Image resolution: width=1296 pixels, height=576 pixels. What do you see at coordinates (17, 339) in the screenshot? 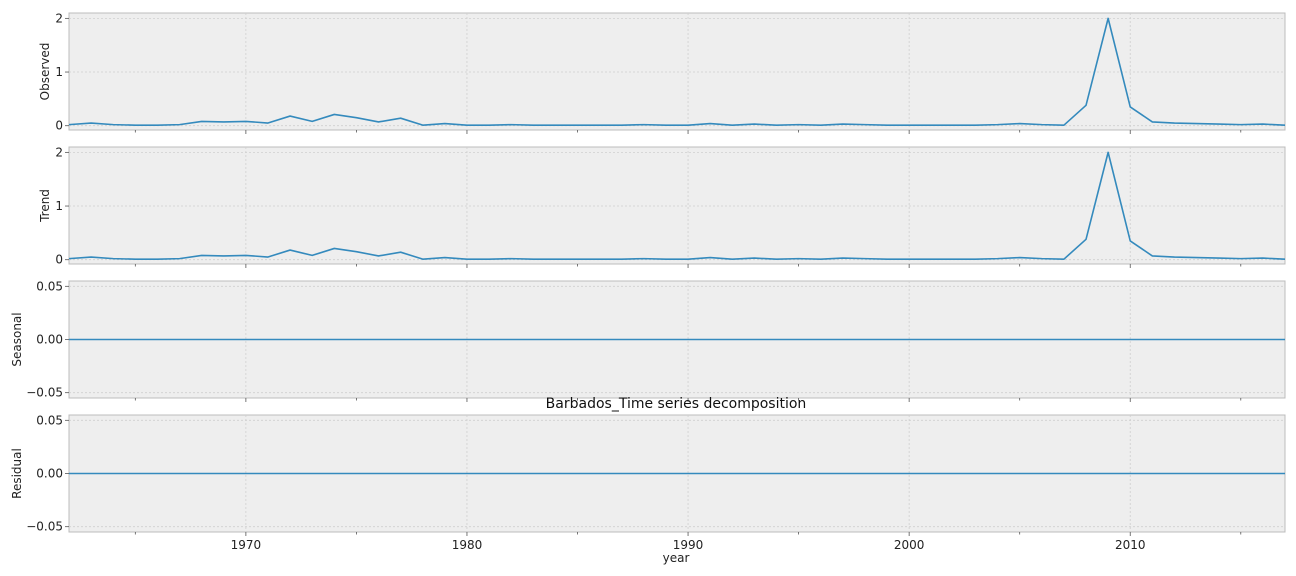
I see `seasonal-y-axis-label: Seasonal` at bounding box center [17, 339].